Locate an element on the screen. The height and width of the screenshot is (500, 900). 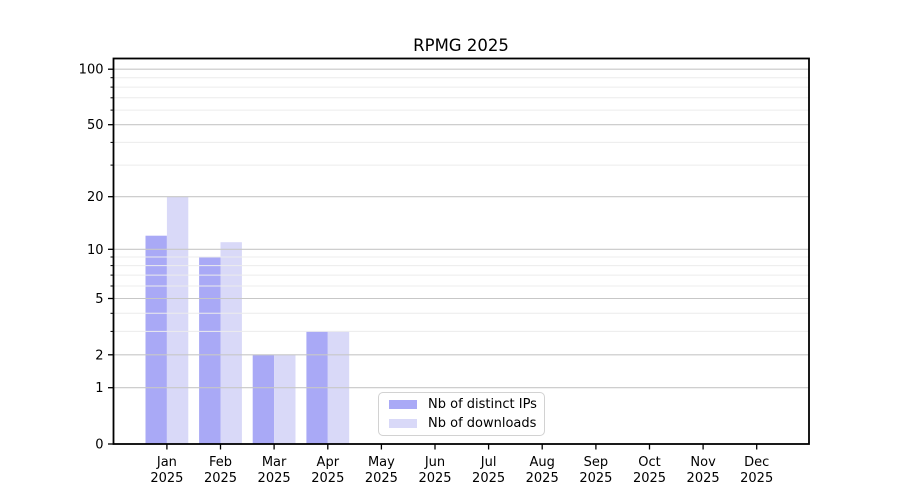
chart-title: RPMG 2025 is located at coordinates (461, 45).